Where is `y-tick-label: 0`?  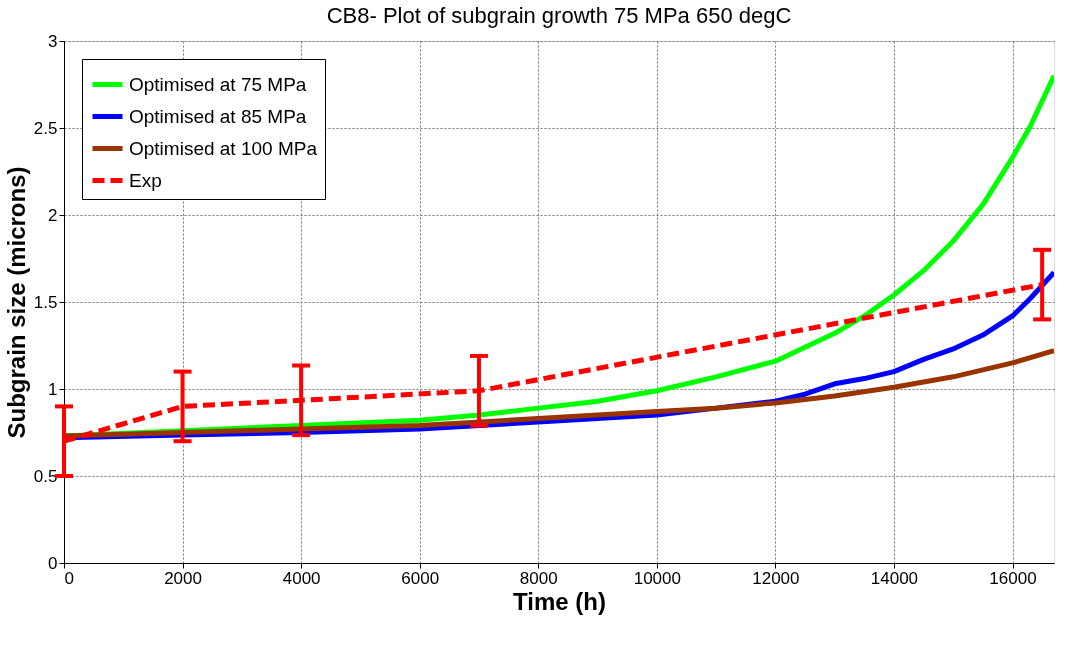 y-tick-label: 0 is located at coordinates (53, 563).